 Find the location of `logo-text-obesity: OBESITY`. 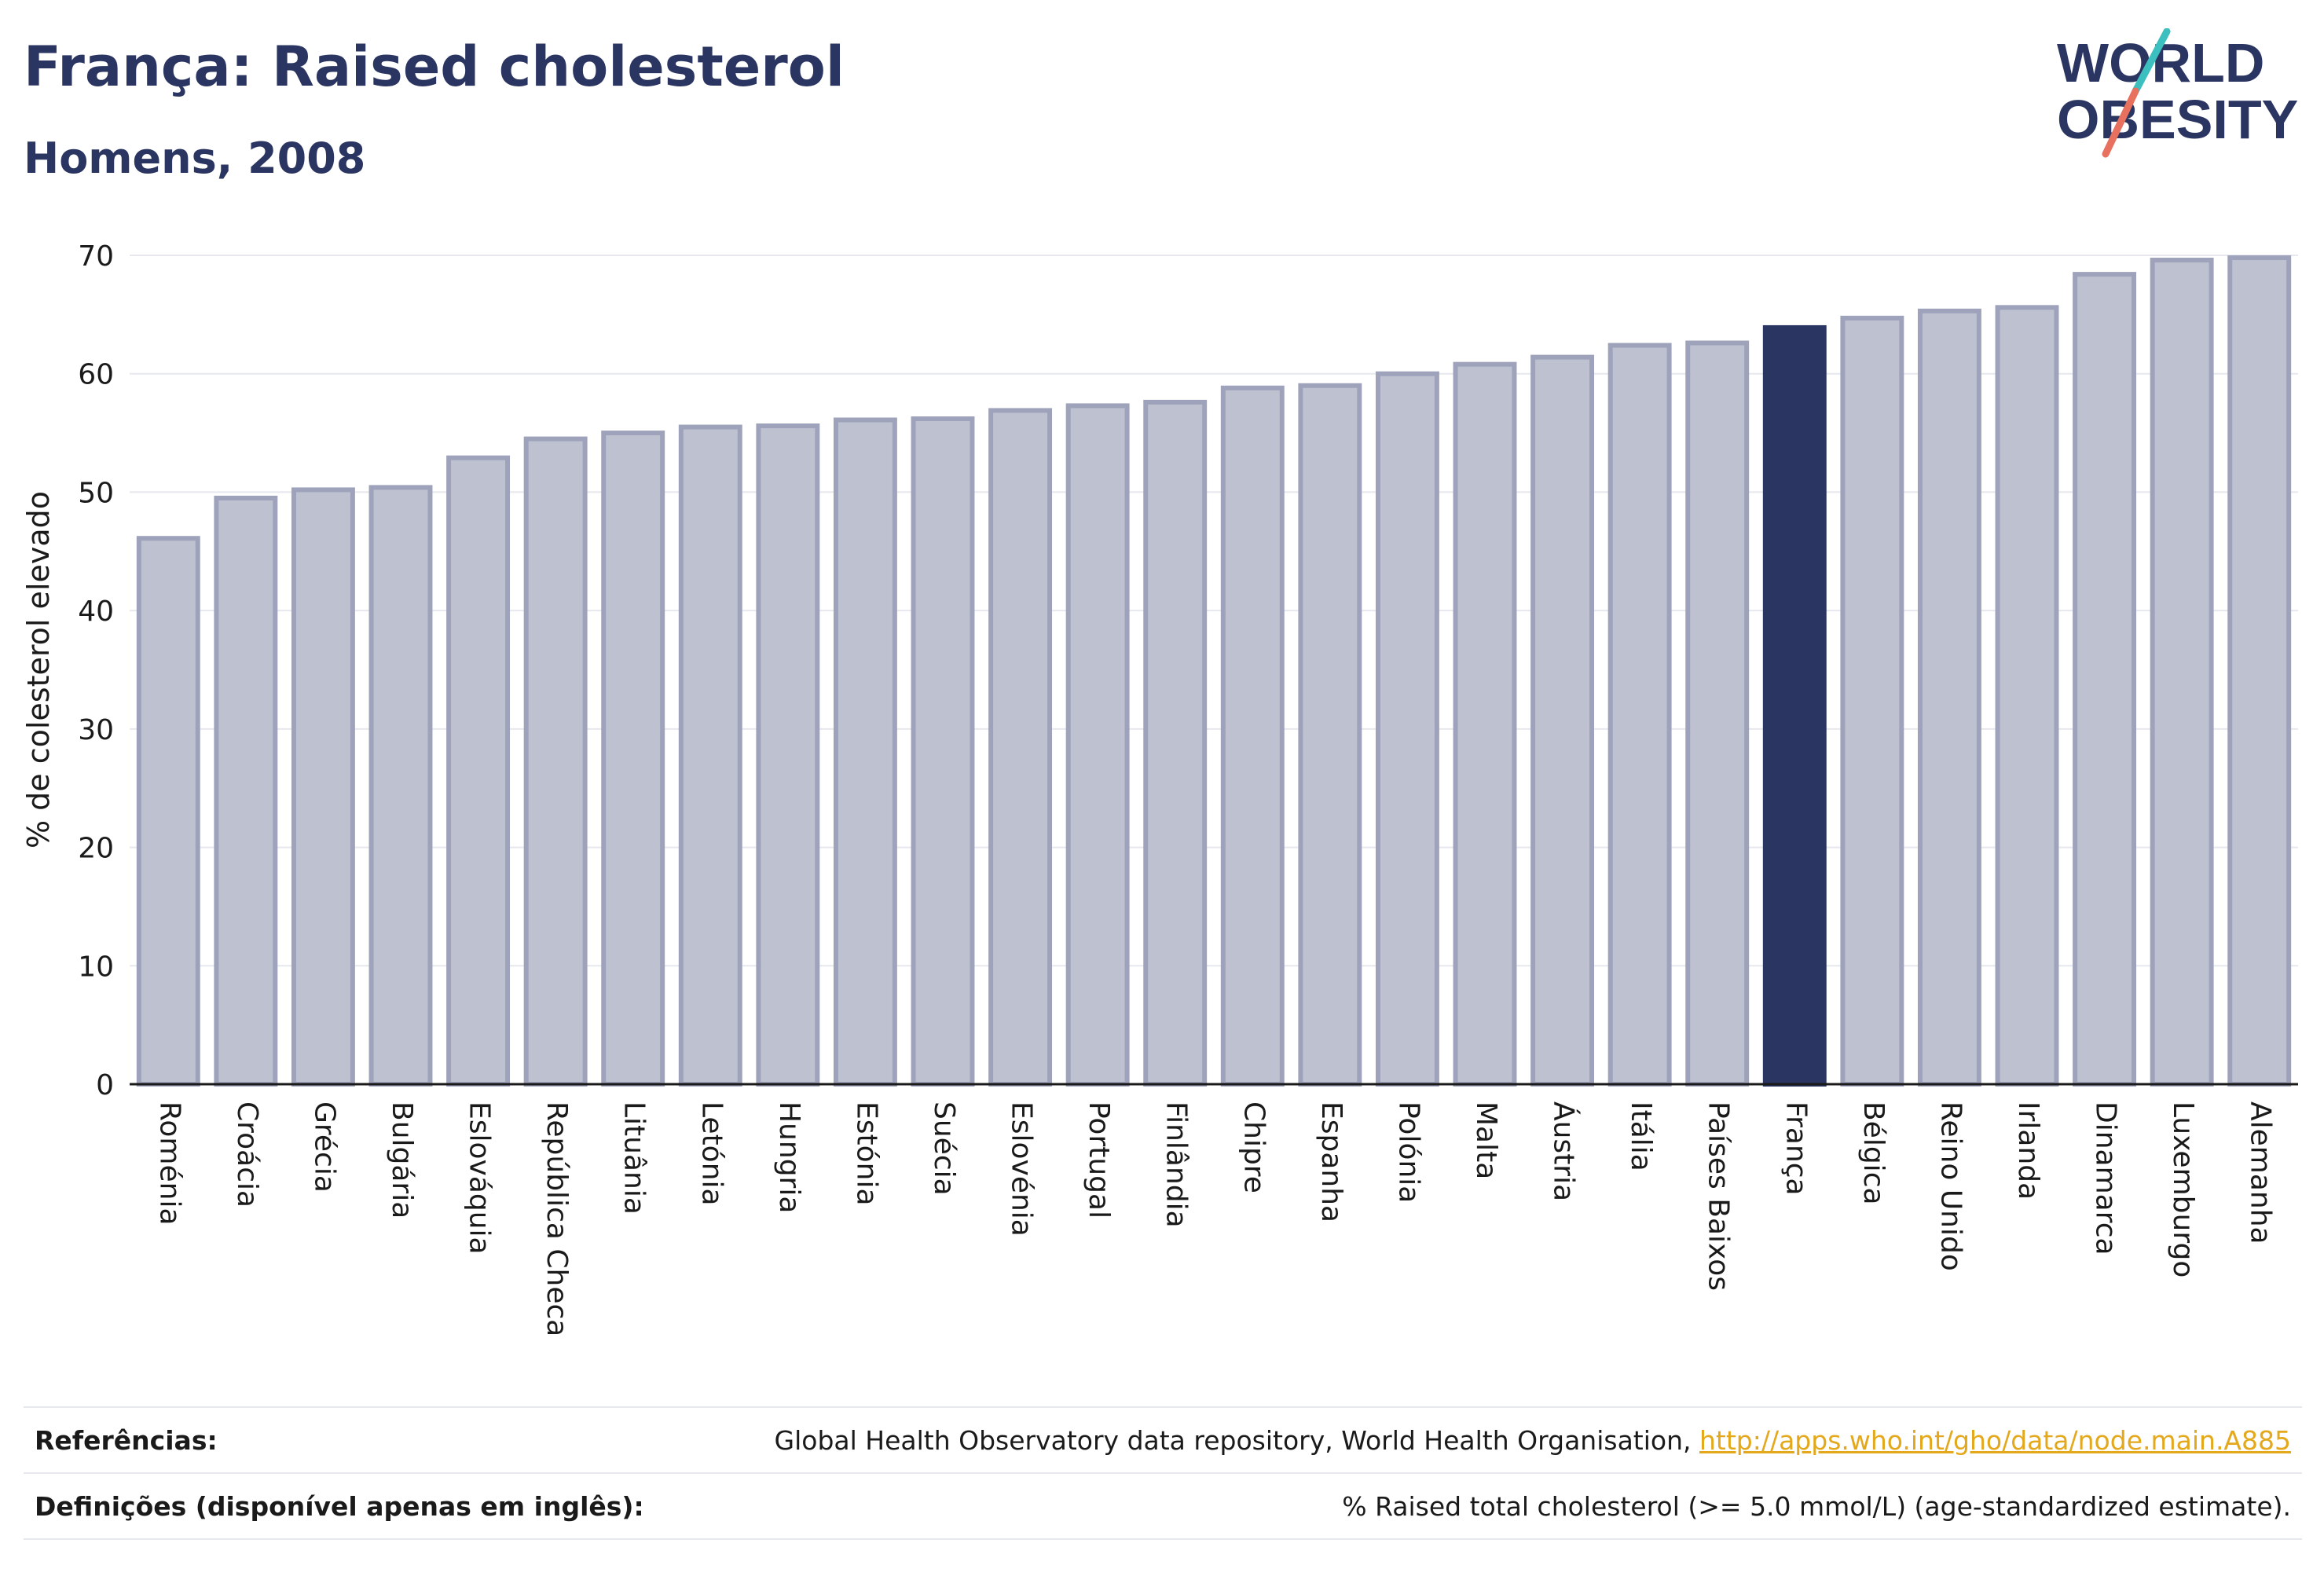

logo-text-obesity: OBESITY is located at coordinates (2177, 119).